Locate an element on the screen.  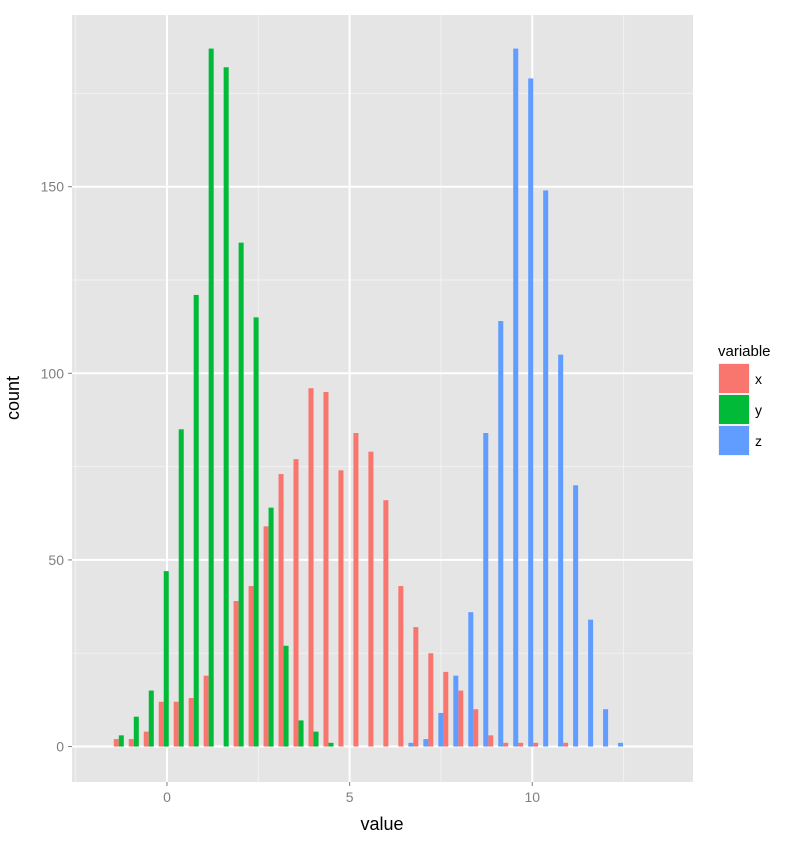
y-axis-ticks: 0 50 100 150 is located at coordinates (56, 467).